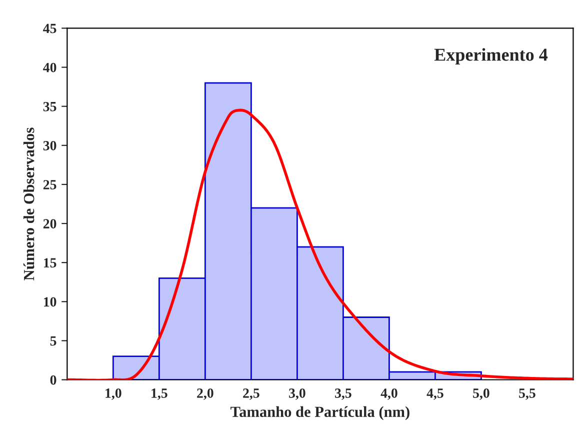 This screenshot has width=579, height=434. I want to click on y-tick-label: 15, so click(50, 263).